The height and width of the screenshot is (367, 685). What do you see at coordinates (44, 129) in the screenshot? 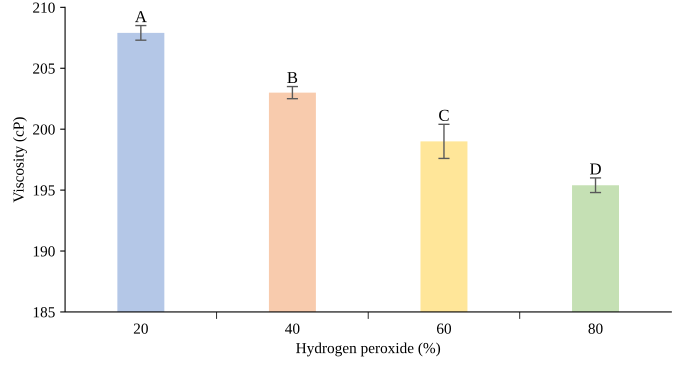
I see `y-tick-label: 200` at bounding box center [44, 129].